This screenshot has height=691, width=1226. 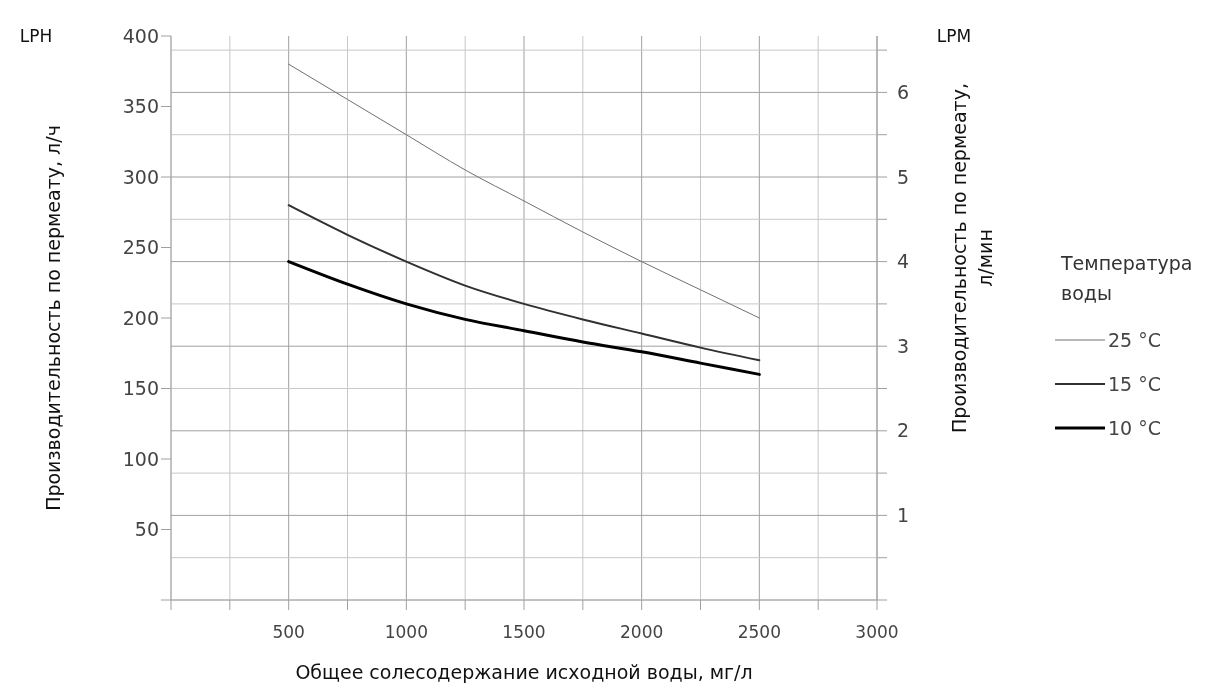 I want to click on y-tick-label: 150, so click(x=140, y=388).